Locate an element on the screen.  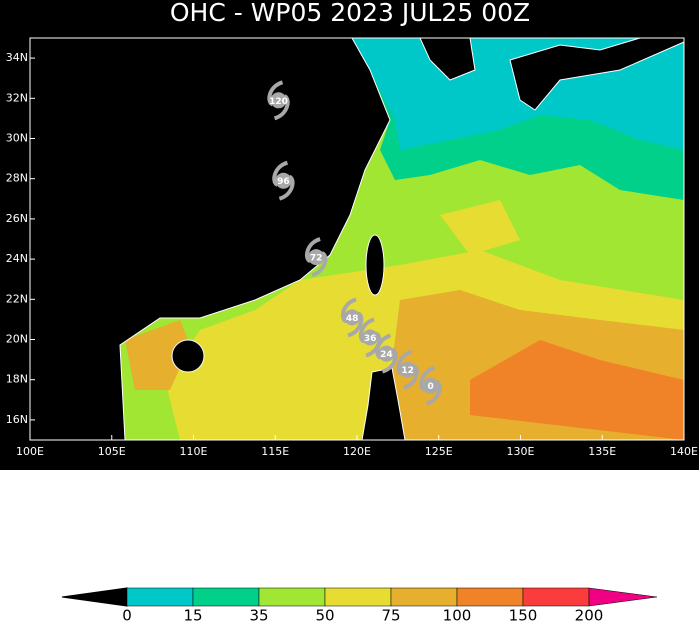
title: OHC - WP05 2023 JUL25 00Z is located at coordinates (350, 13).